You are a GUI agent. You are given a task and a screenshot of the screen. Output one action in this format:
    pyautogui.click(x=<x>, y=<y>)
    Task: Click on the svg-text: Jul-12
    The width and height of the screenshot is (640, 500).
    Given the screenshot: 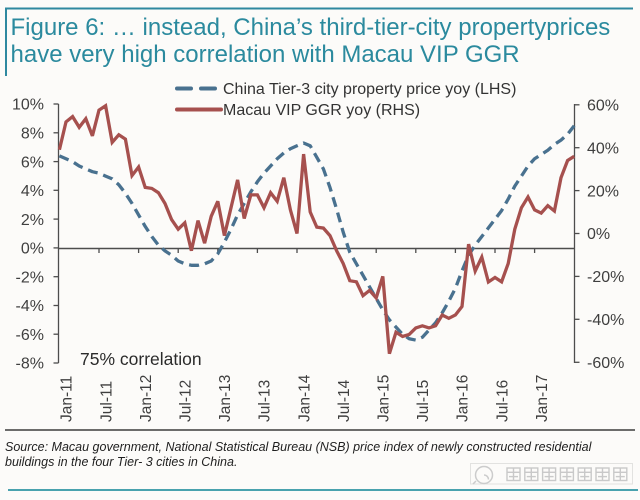 What is the action you would take?
    pyautogui.click(x=186, y=401)
    